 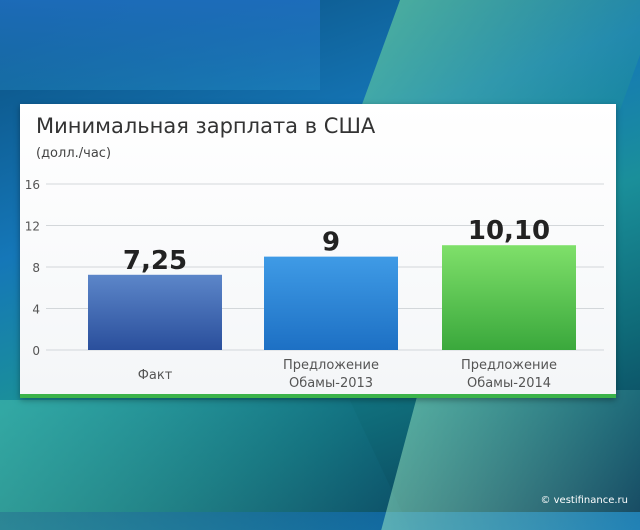 What do you see at coordinates (509, 383) in the screenshot?
I see `x-category-label: Обамы-2014` at bounding box center [509, 383].